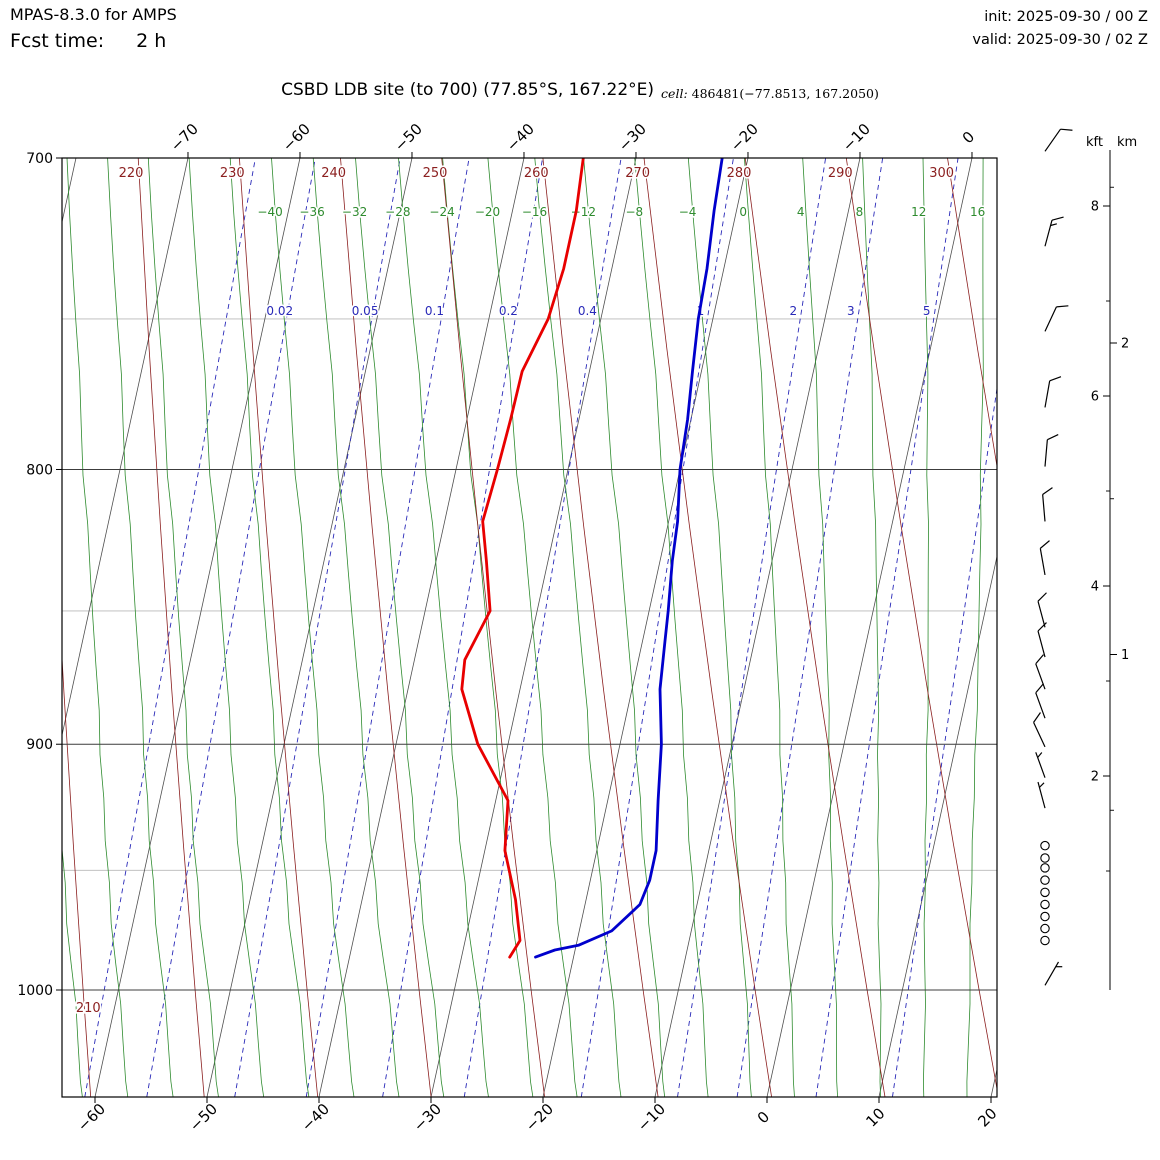  Describe the element at coordinates (311, 212) in the screenshot. I see `svg-text: −36` at that location.